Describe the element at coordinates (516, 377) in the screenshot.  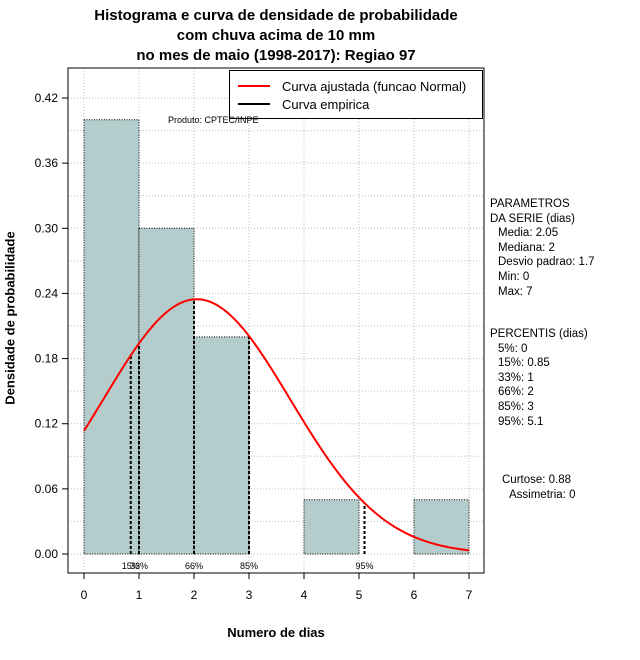
I see `percentil-33: 33%: 1` at that location.